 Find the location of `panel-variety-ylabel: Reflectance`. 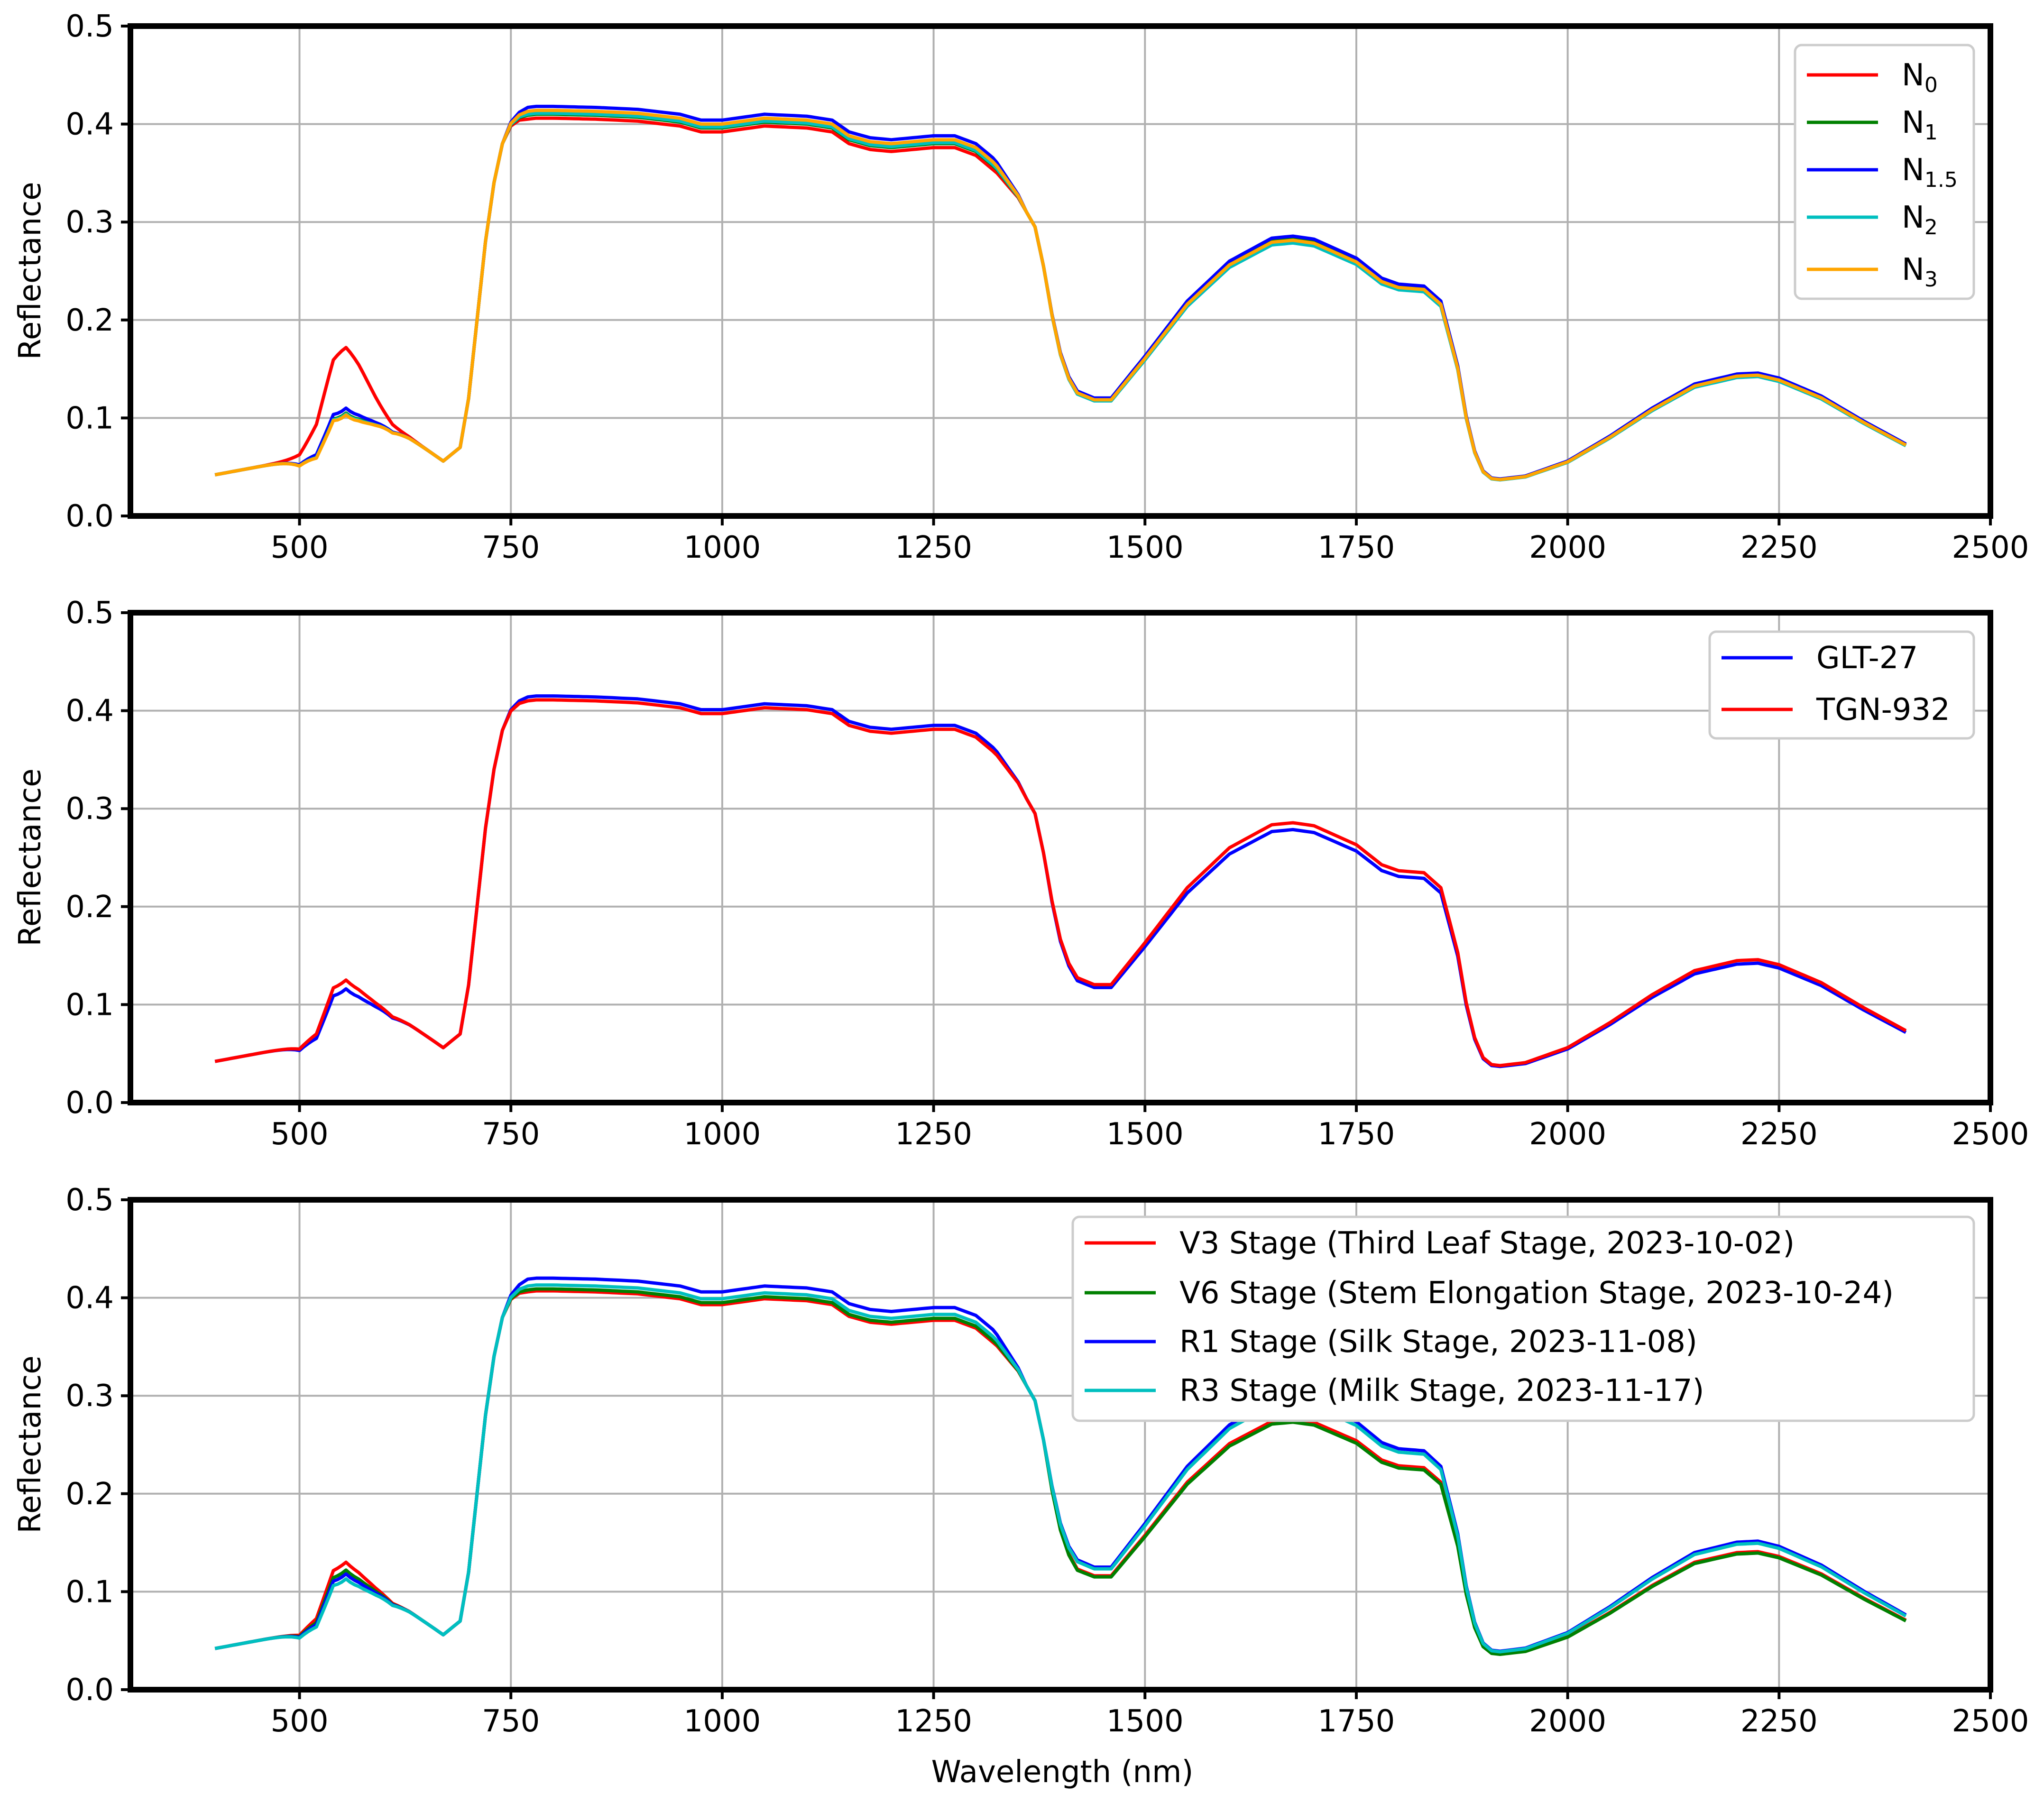

panel-variety-ylabel: Reflectance is located at coordinates (30, 857).